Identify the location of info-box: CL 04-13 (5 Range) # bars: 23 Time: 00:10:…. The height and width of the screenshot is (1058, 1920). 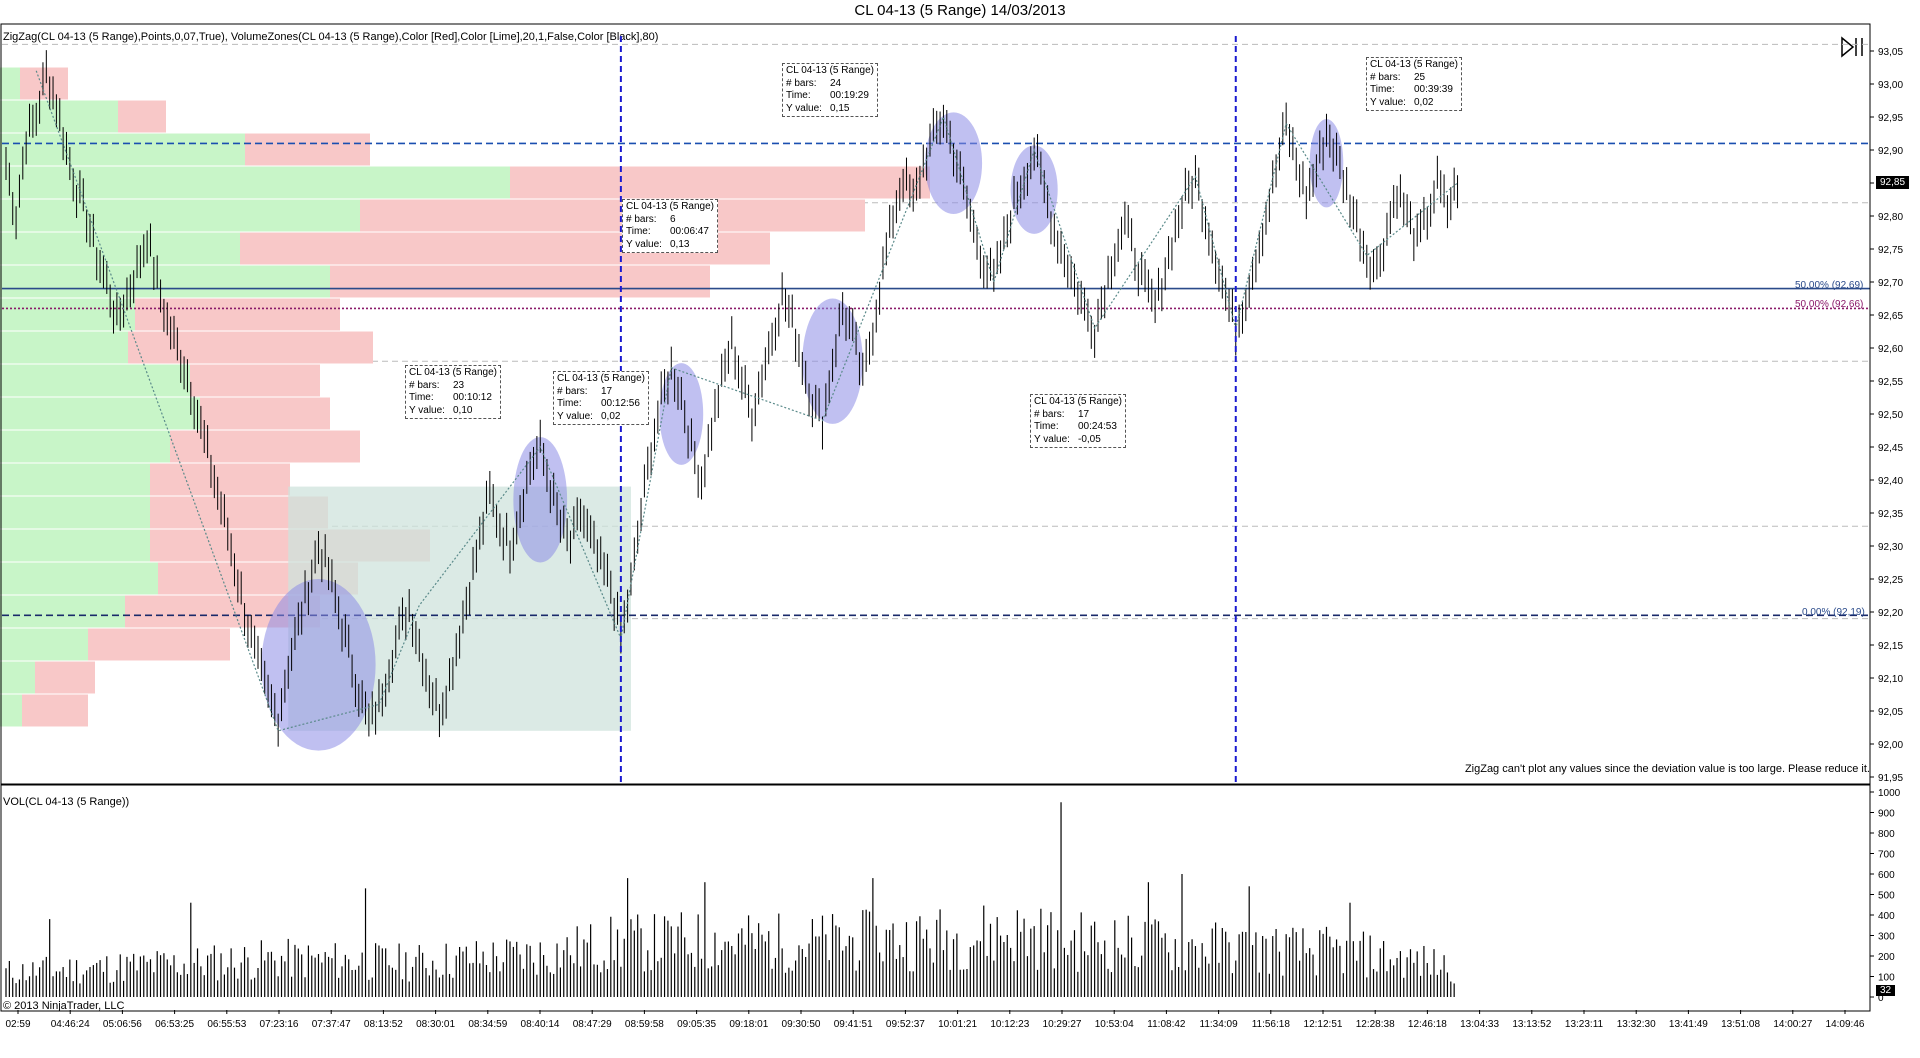
(453, 392).